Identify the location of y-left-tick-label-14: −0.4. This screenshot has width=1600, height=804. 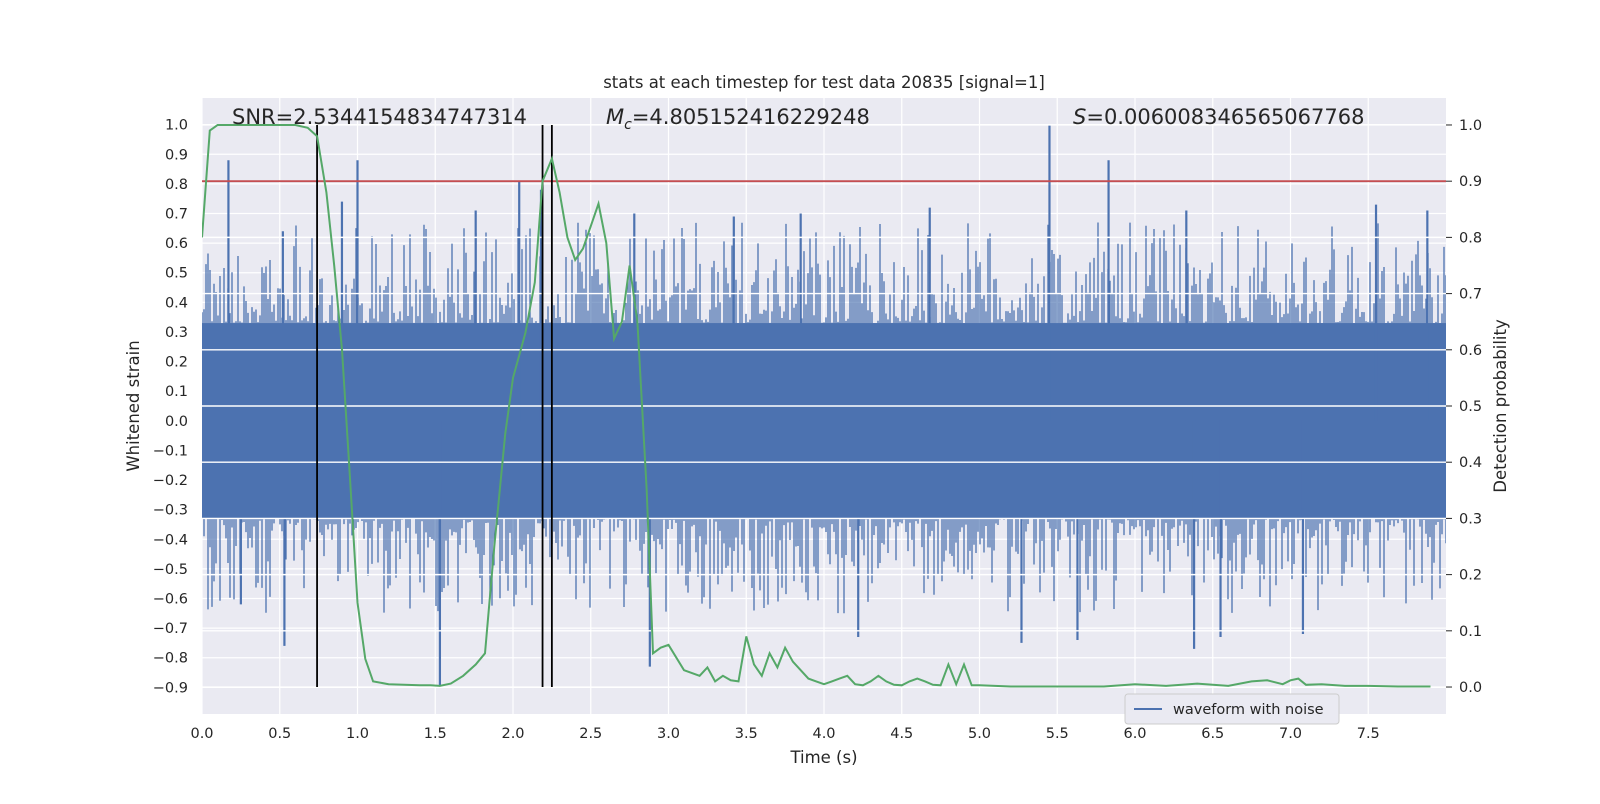
(170, 540).